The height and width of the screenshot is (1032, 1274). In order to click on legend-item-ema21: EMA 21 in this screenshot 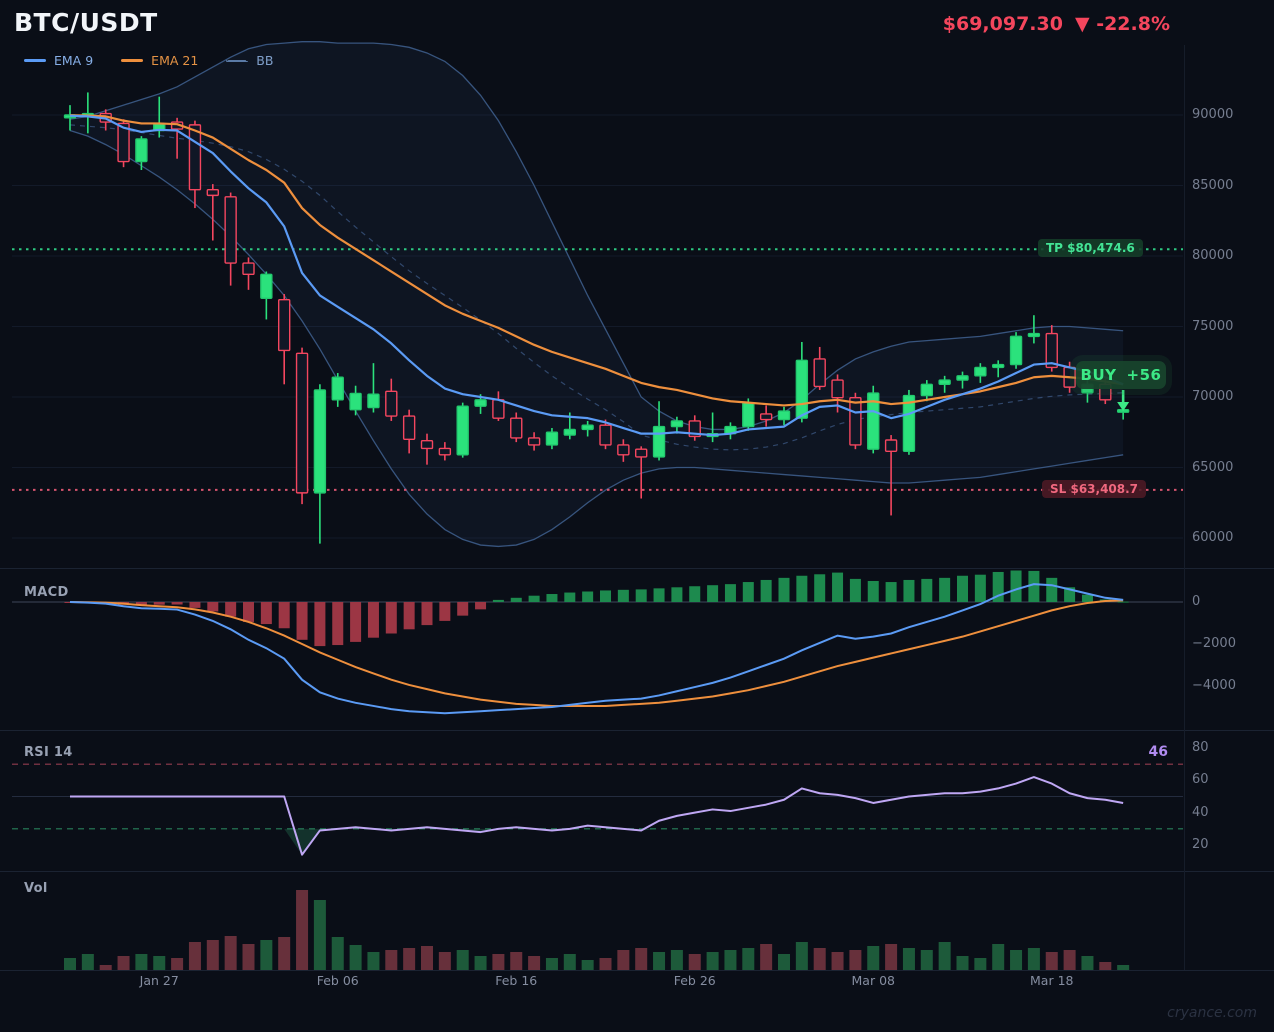, I will do `click(159, 60)`.